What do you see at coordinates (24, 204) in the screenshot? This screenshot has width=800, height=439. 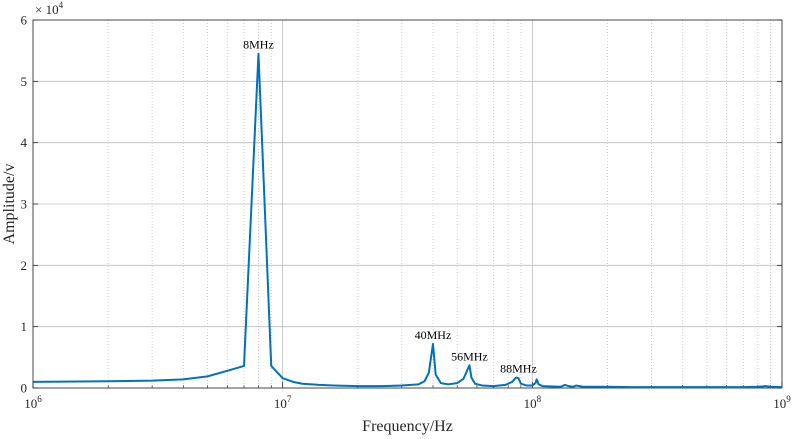 I see `y-tick-label: 3` at bounding box center [24, 204].